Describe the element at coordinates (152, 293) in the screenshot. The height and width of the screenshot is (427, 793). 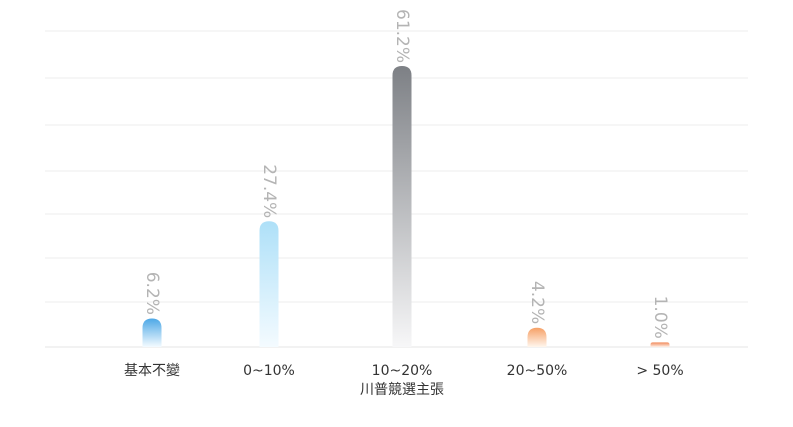
I see `bar-value-label: 6.2%` at that location.